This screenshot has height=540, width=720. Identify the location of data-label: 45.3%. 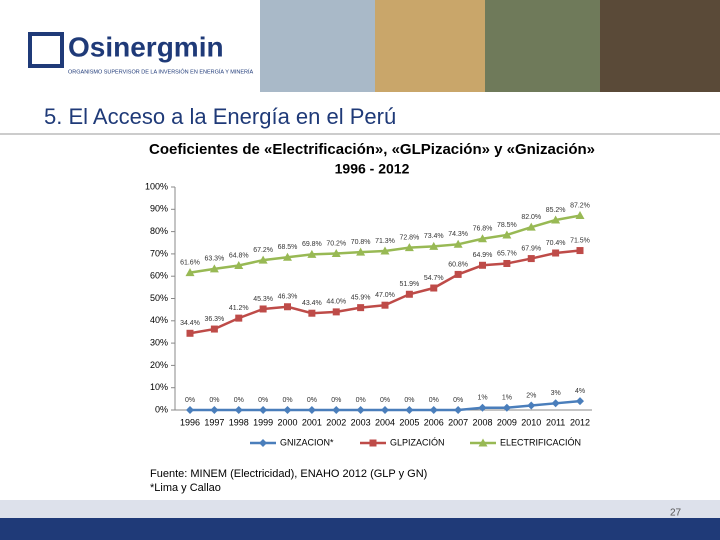
(263, 299).